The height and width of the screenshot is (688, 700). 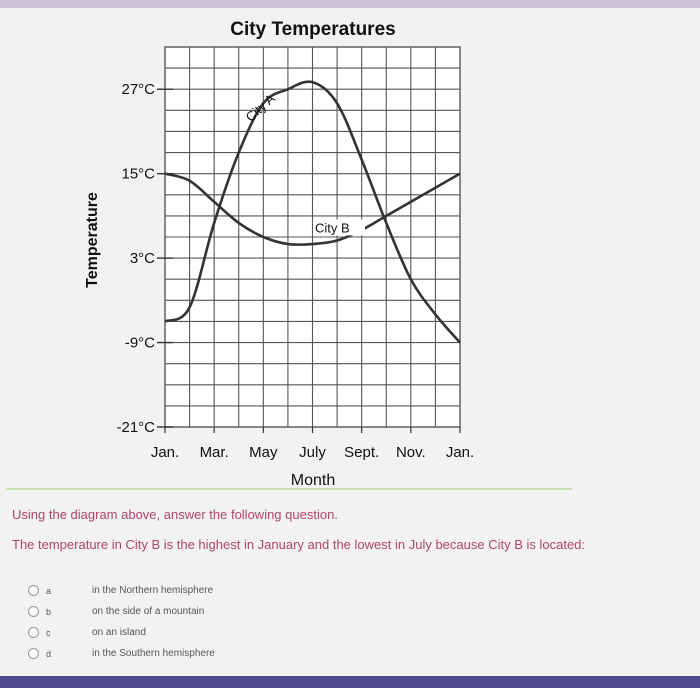 I want to click on choice-text: in the Southern hemisphere, so click(x=153, y=653).